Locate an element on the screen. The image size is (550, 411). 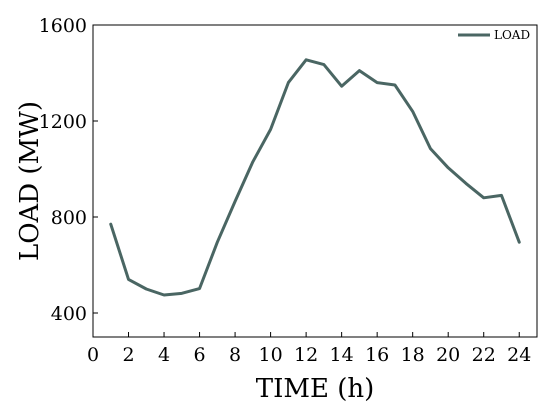
x-tick-label: 2 is located at coordinates (128, 355).